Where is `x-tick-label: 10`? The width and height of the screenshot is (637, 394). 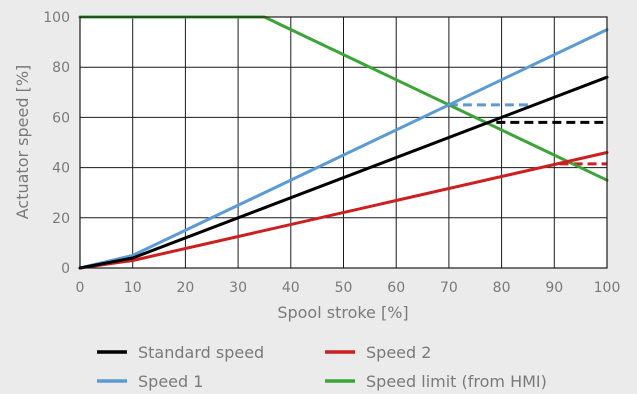
x-tick-label: 10 is located at coordinates (133, 288).